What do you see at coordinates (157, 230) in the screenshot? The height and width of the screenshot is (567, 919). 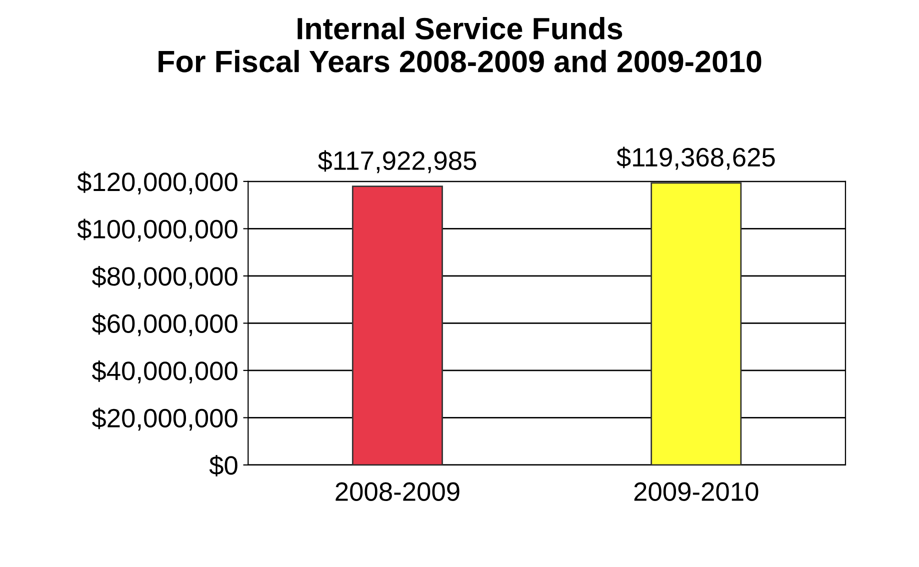 I see `y-tick-label: $100,000,000` at bounding box center [157, 230].